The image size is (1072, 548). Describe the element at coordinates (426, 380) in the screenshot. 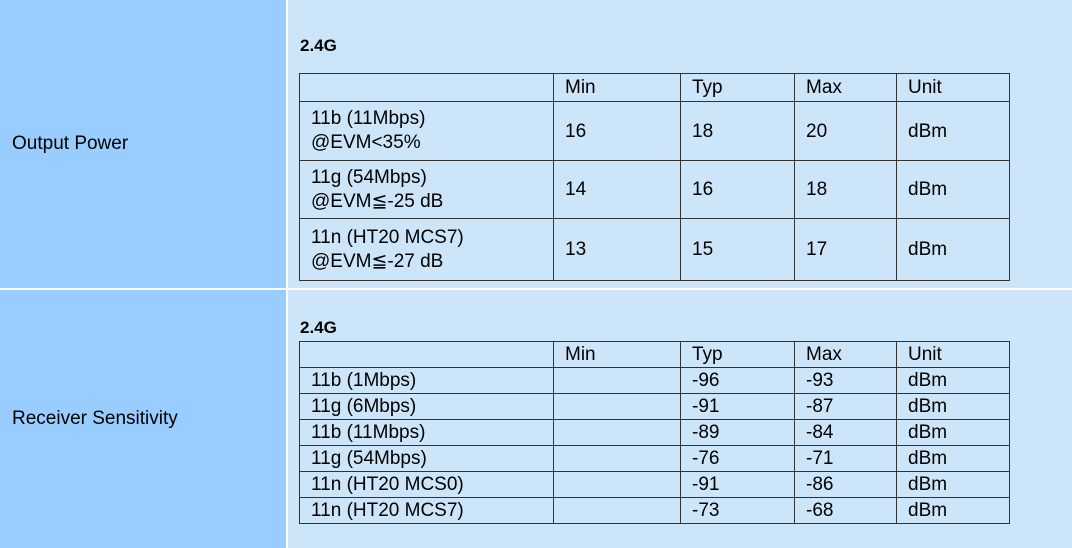

I see `mode-cell: 11b (1Mbps)` at that location.